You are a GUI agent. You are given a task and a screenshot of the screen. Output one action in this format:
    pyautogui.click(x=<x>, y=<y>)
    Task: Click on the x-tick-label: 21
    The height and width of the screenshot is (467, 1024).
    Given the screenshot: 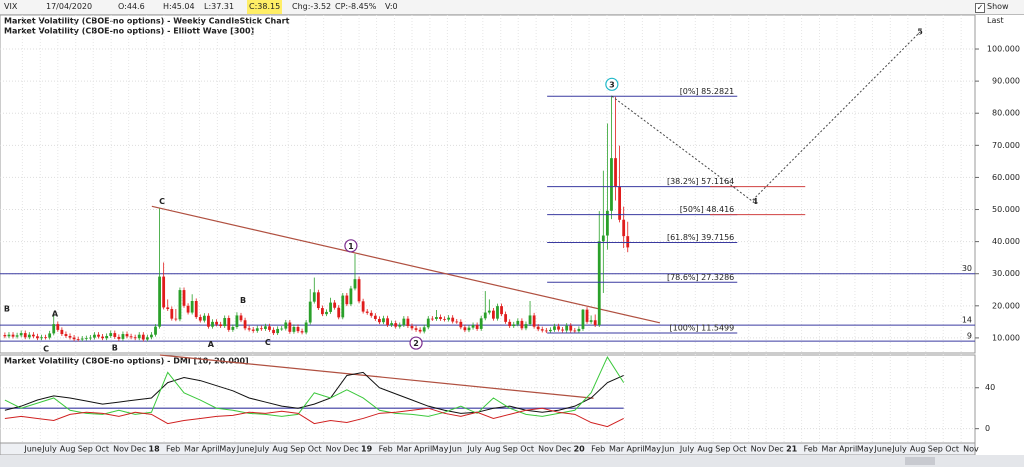 What is the action you would take?
    pyautogui.click(x=792, y=449)
    